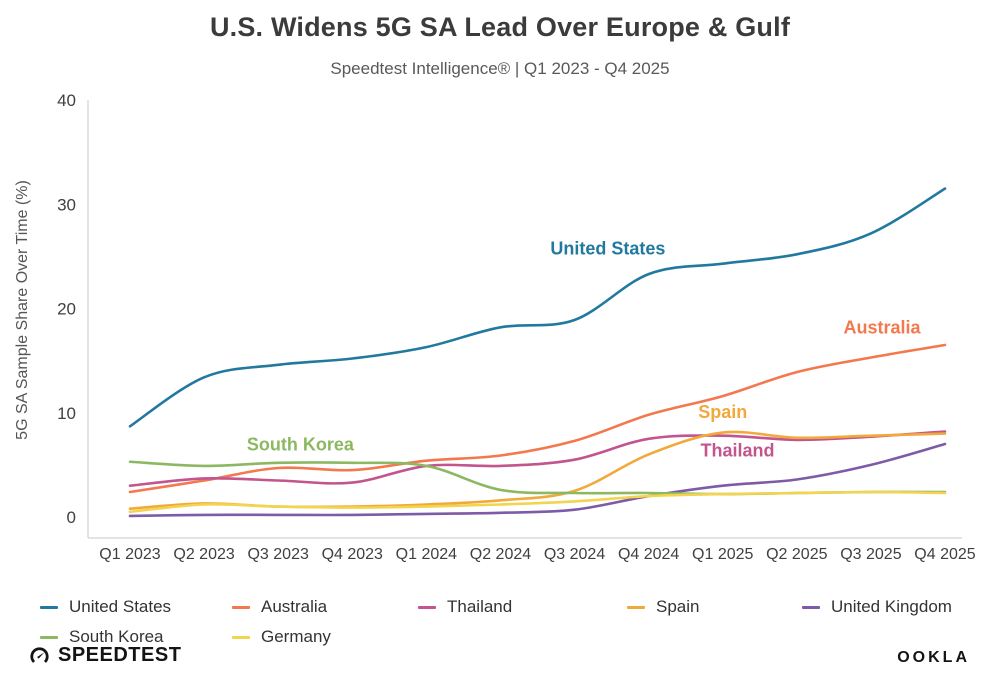  I want to click on series-line-united-kingdom, so click(537, 480).